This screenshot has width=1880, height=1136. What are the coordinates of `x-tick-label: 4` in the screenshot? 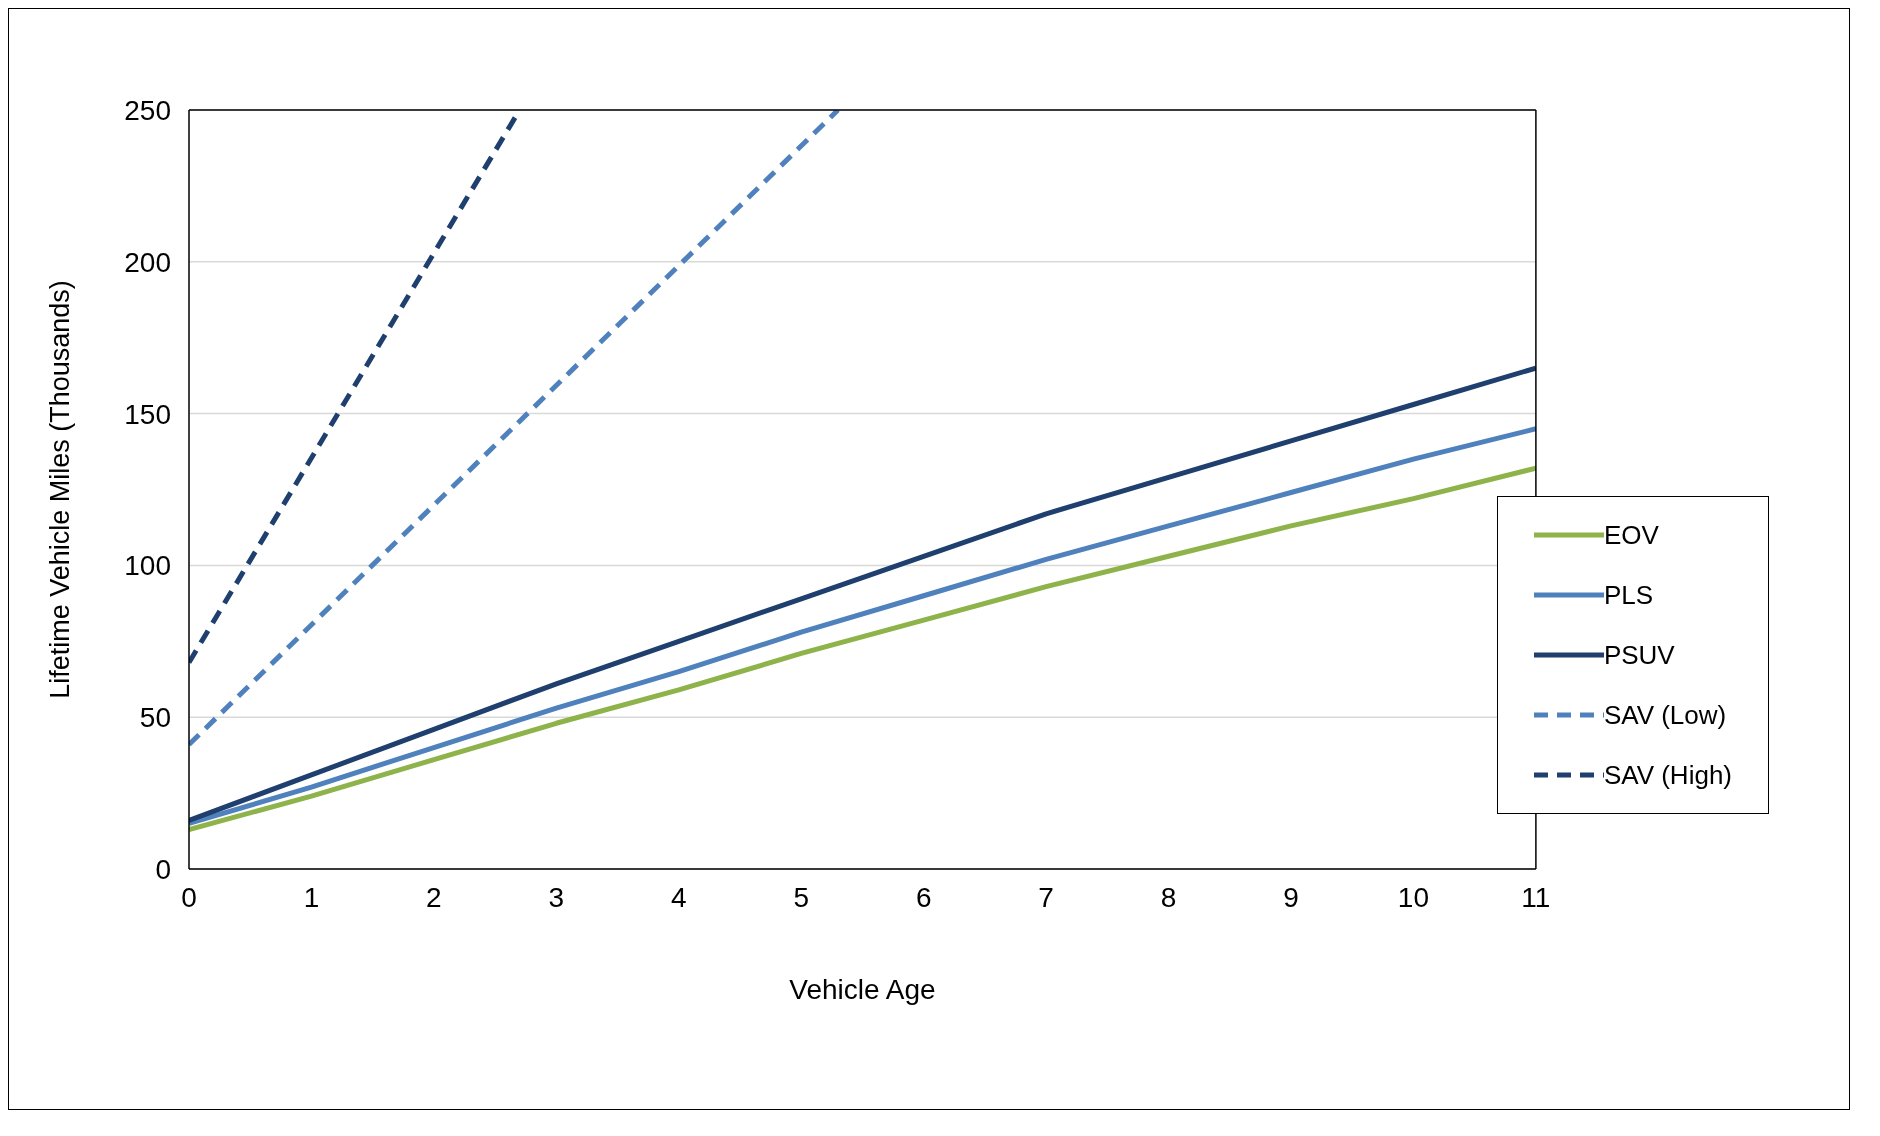 It's located at (678, 897).